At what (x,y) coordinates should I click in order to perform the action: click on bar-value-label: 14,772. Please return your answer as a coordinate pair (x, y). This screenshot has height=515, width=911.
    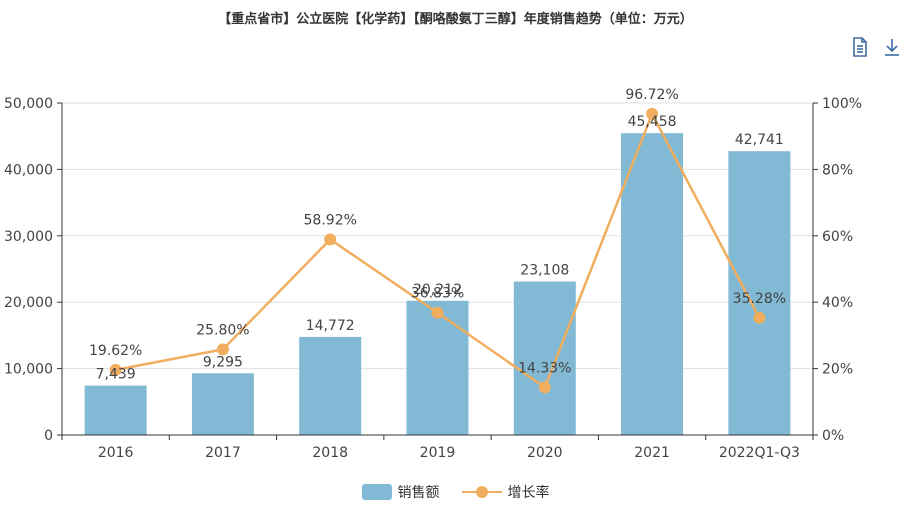
    Looking at the image, I should click on (330, 326).